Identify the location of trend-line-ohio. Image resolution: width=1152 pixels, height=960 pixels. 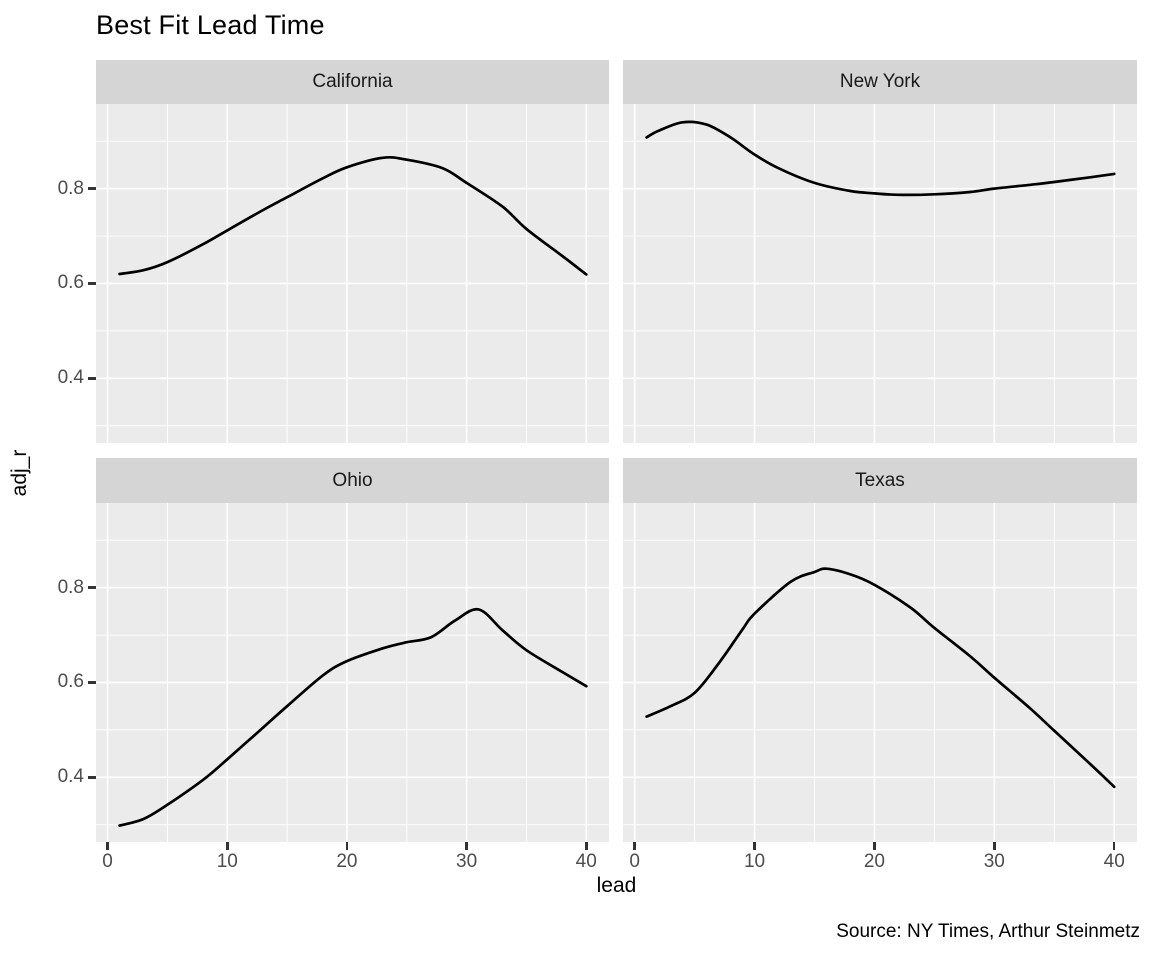
(353, 717).